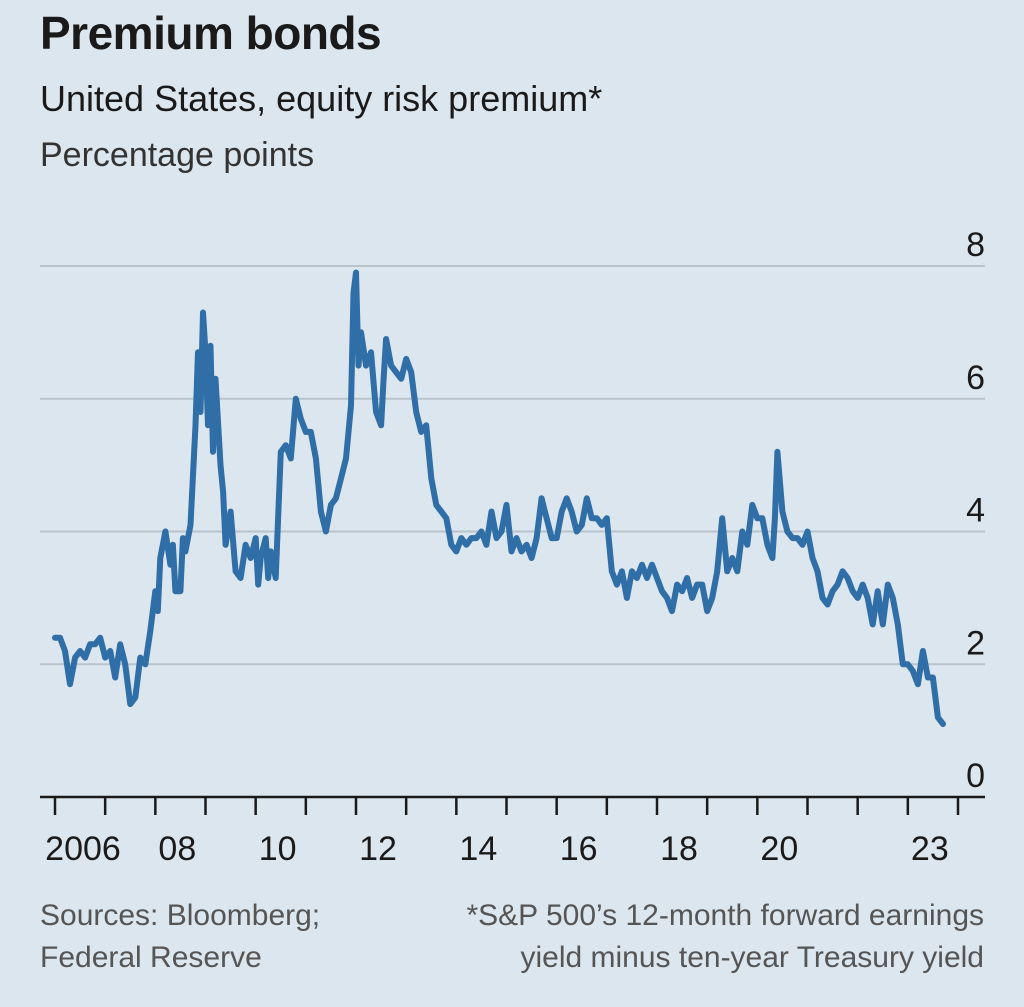  What do you see at coordinates (478, 849) in the screenshot?
I see `x-tick-label-14: 14` at bounding box center [478, 849].